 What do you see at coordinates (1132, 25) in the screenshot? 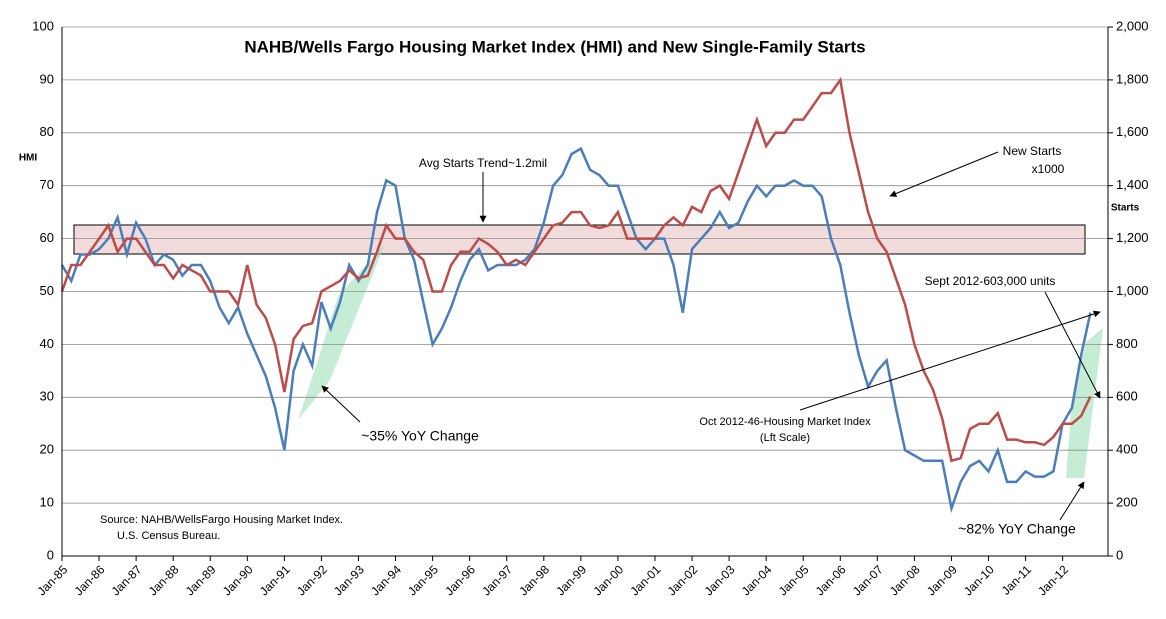
I see `y2-tick-label: 2,000` at bounding box center [1132, 25].